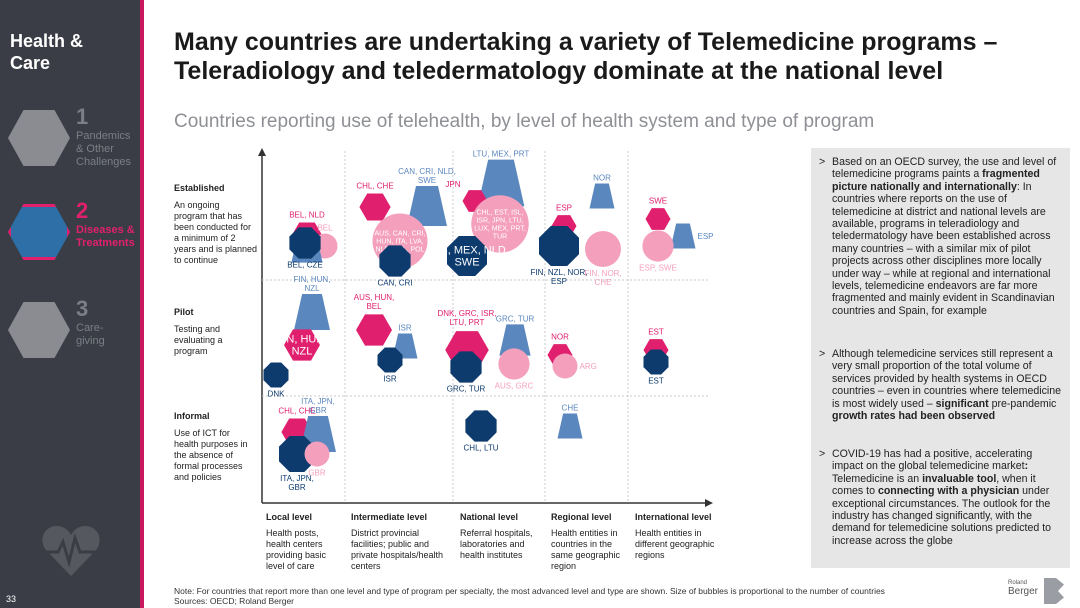  Describe the element at coordinates (570, 408) in the screenshot. I see `teledermatology-bubble-label: CHE` at that location.